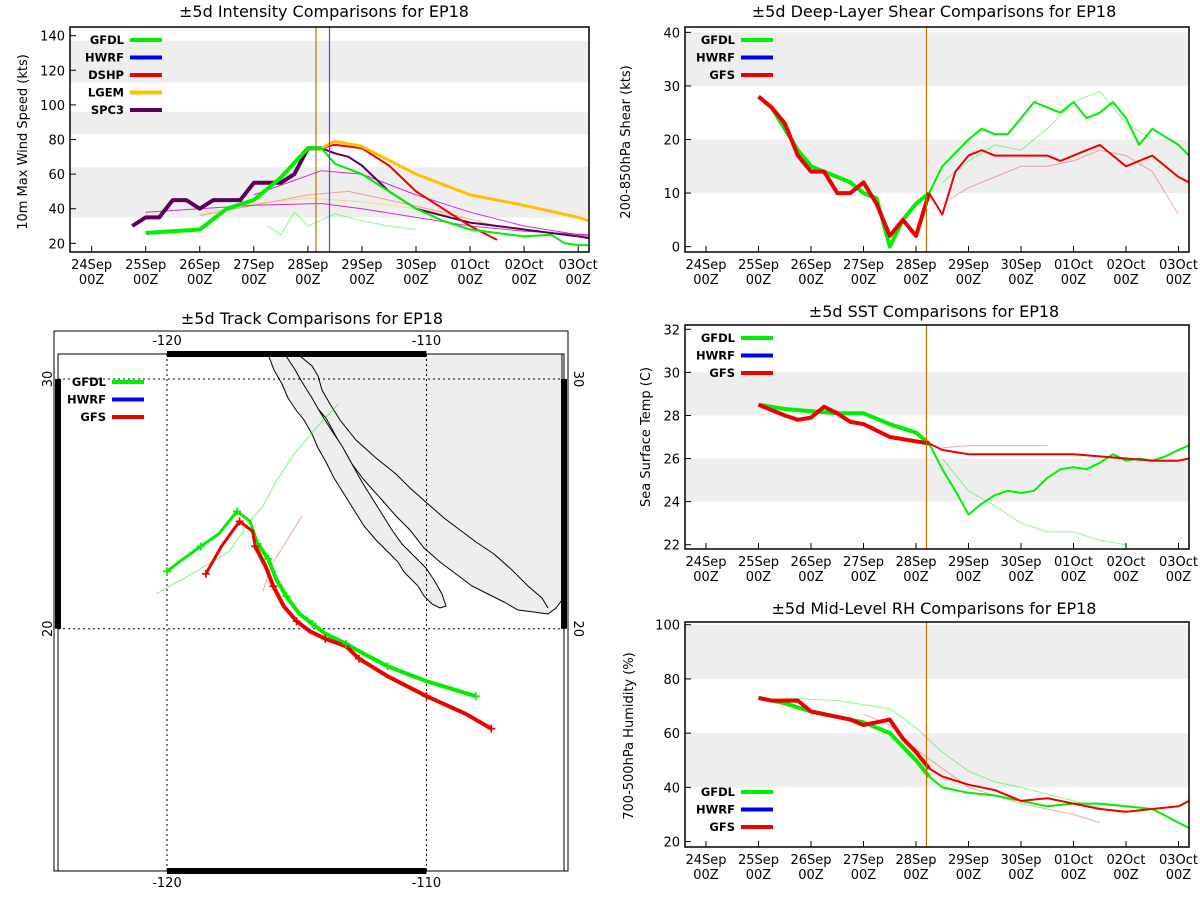 This screenshot has width=1200, height=900. I want to click on gulf-coast, so click(424, 482).